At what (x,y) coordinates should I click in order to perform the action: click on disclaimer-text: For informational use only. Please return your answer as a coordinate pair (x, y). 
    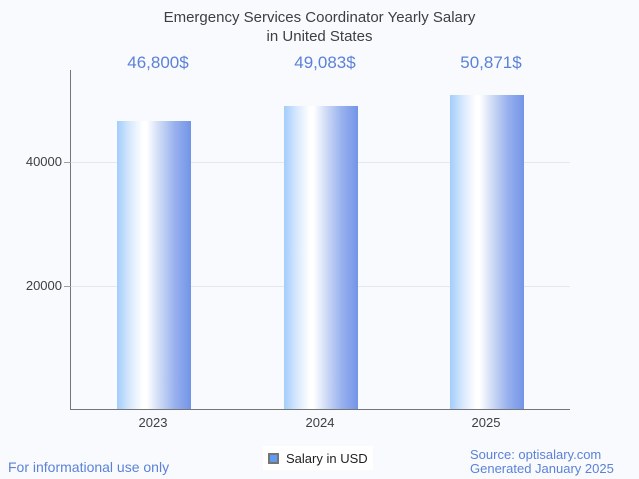
    Looking at the image, I should click on (89, 467).